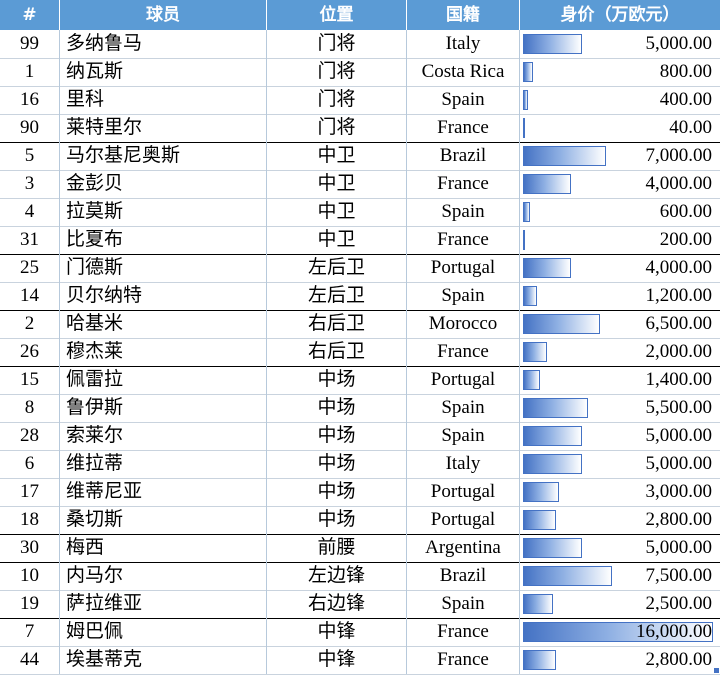 The width and height of the screenshot is (720, 675). What do you see at coordinates (620, 492) in the screenshot?
I see `cell-value: 3,000.00` at bounding box center [620, 492].